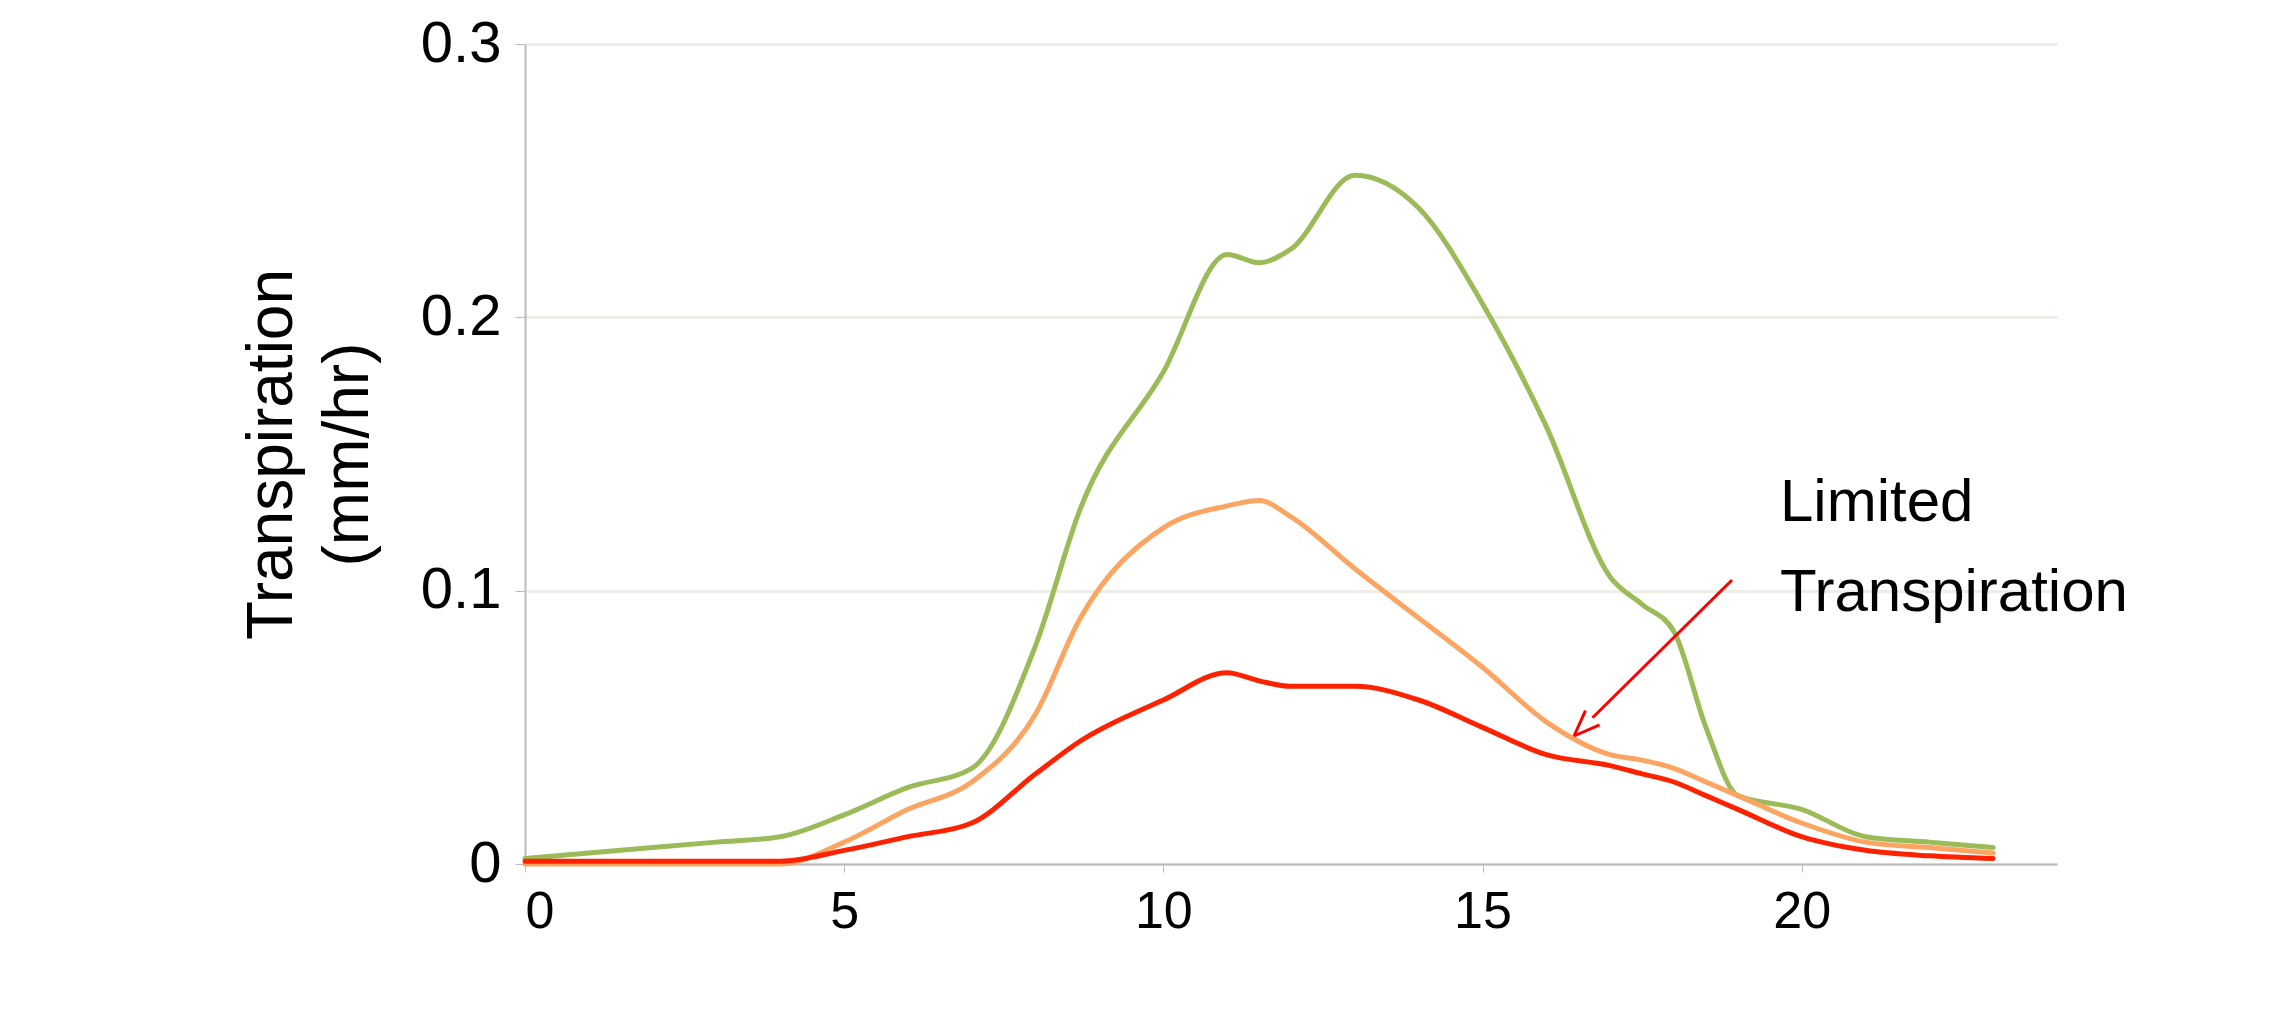 This screenshot has height=1023, width=2288. What do you see at coordinates (540, 909) in the screenshot?
I see `x-tick-label: 0` at bounding box center [540, 909].